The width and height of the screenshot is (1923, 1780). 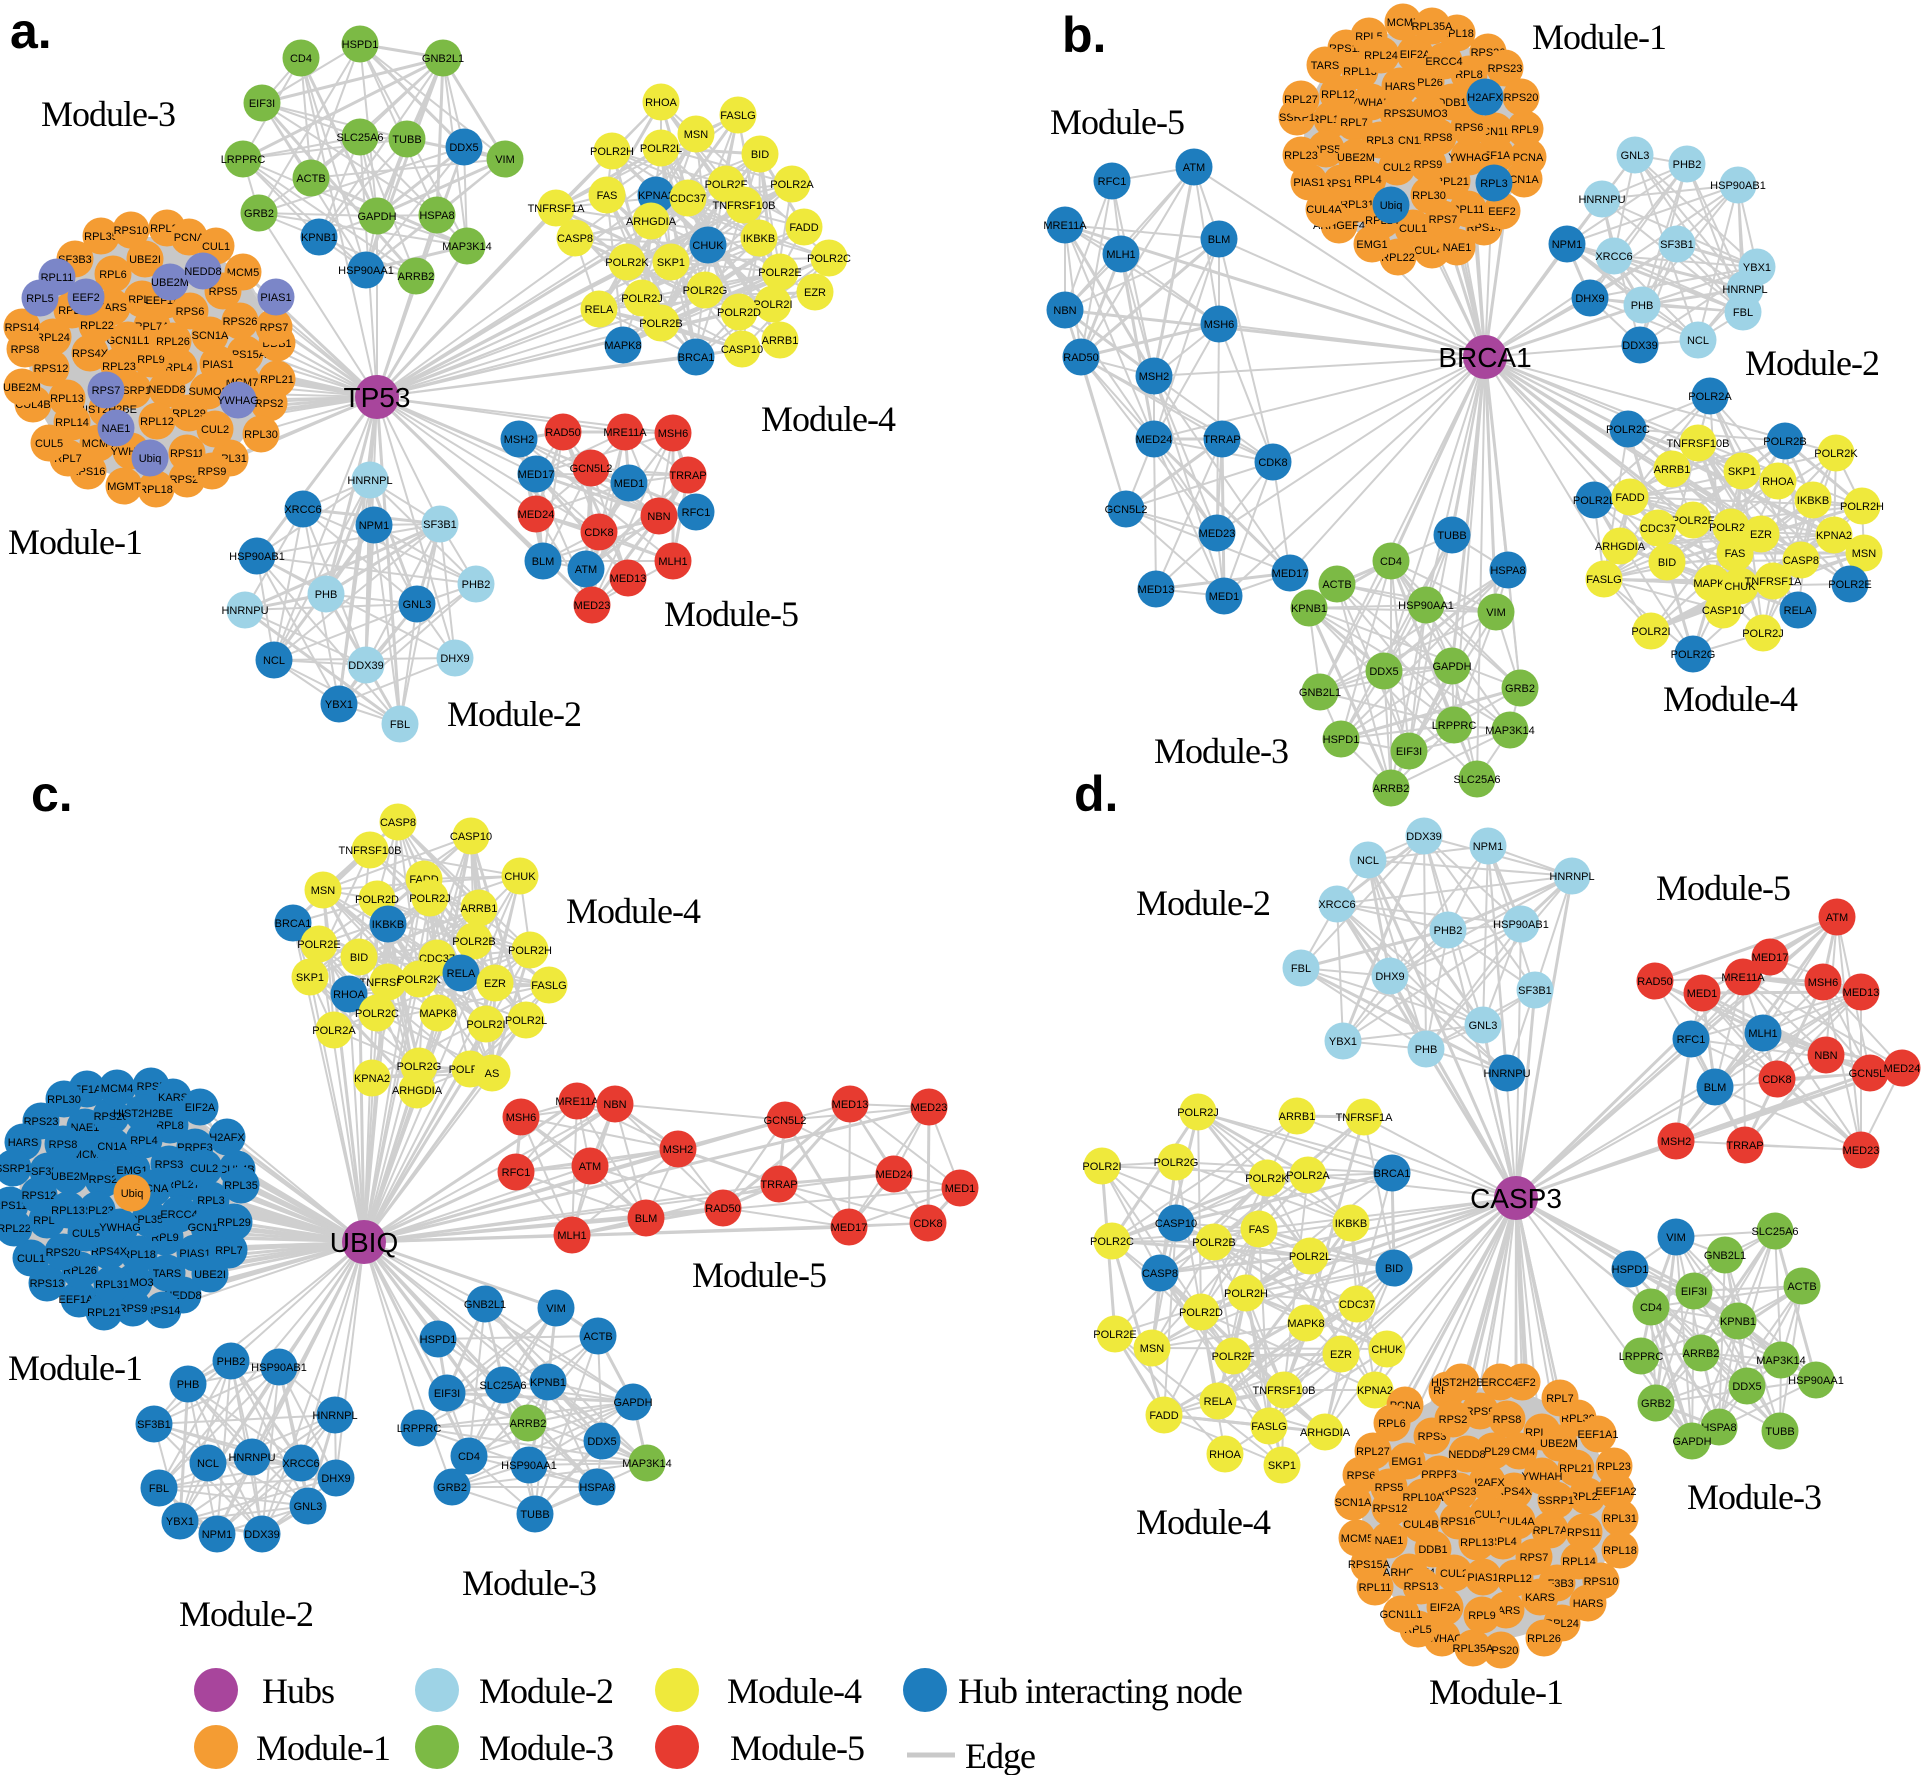 I want to click on svg-text: RPS14, so click(x=22, y=328).